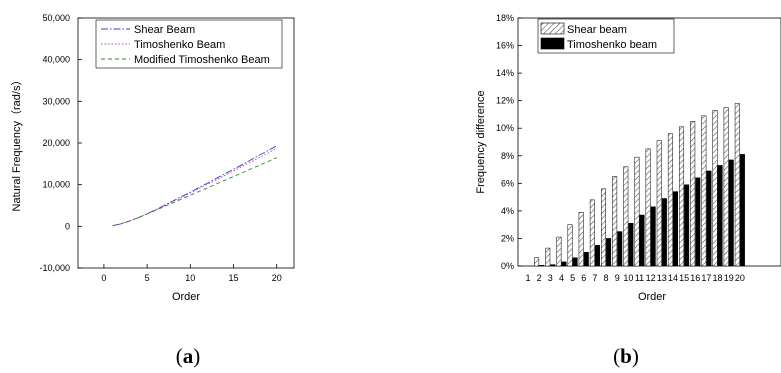 Image resolution: width=781 pixels, height=373 pixels. Describe the element at coordinates (507, 266) in the screenshot. I see `chart-b-y-tick-label: 0%` at that location.